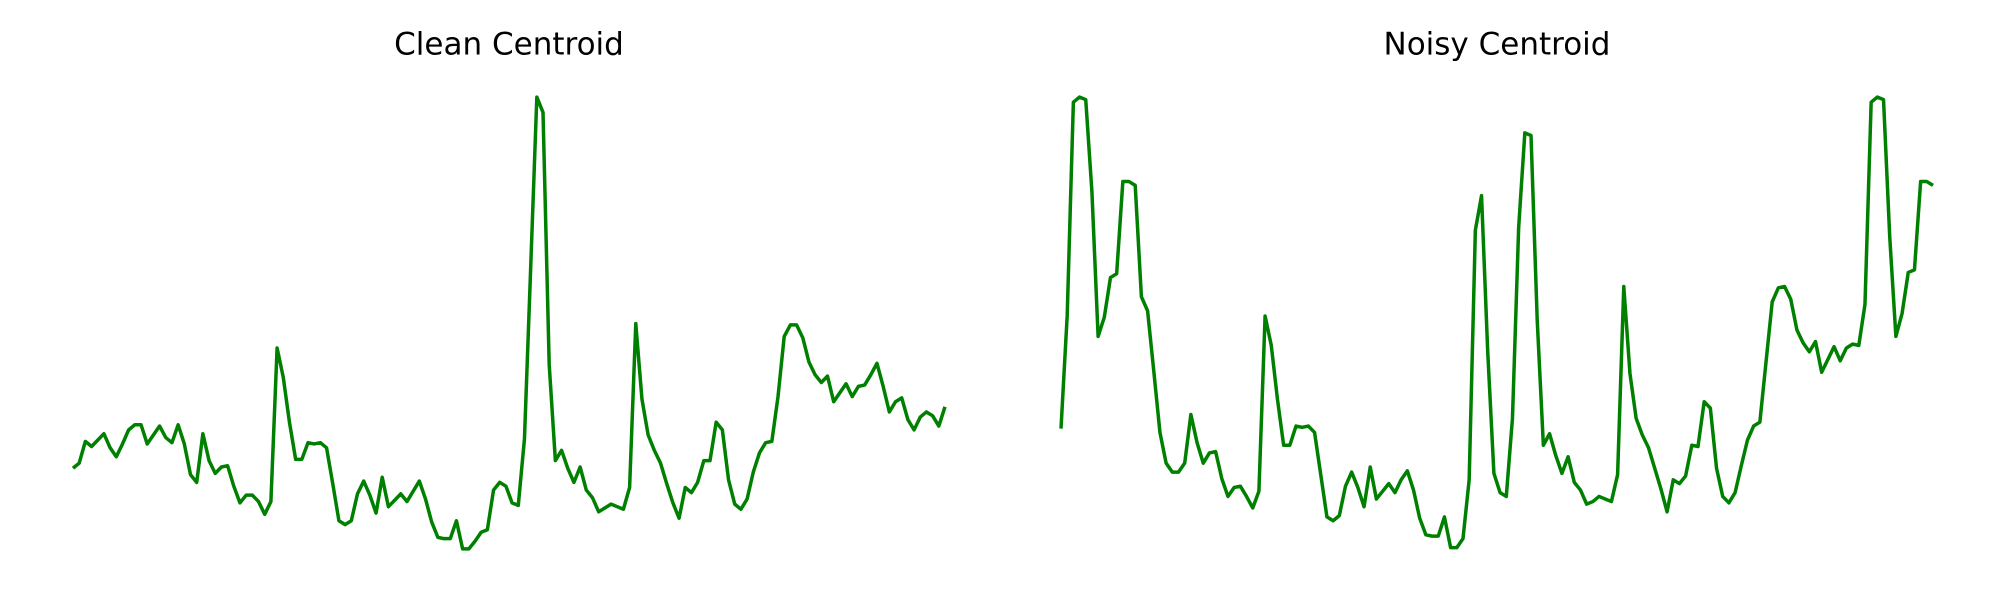  I want to click on chart-title: Noisy Centroid, so click(1497, 45).